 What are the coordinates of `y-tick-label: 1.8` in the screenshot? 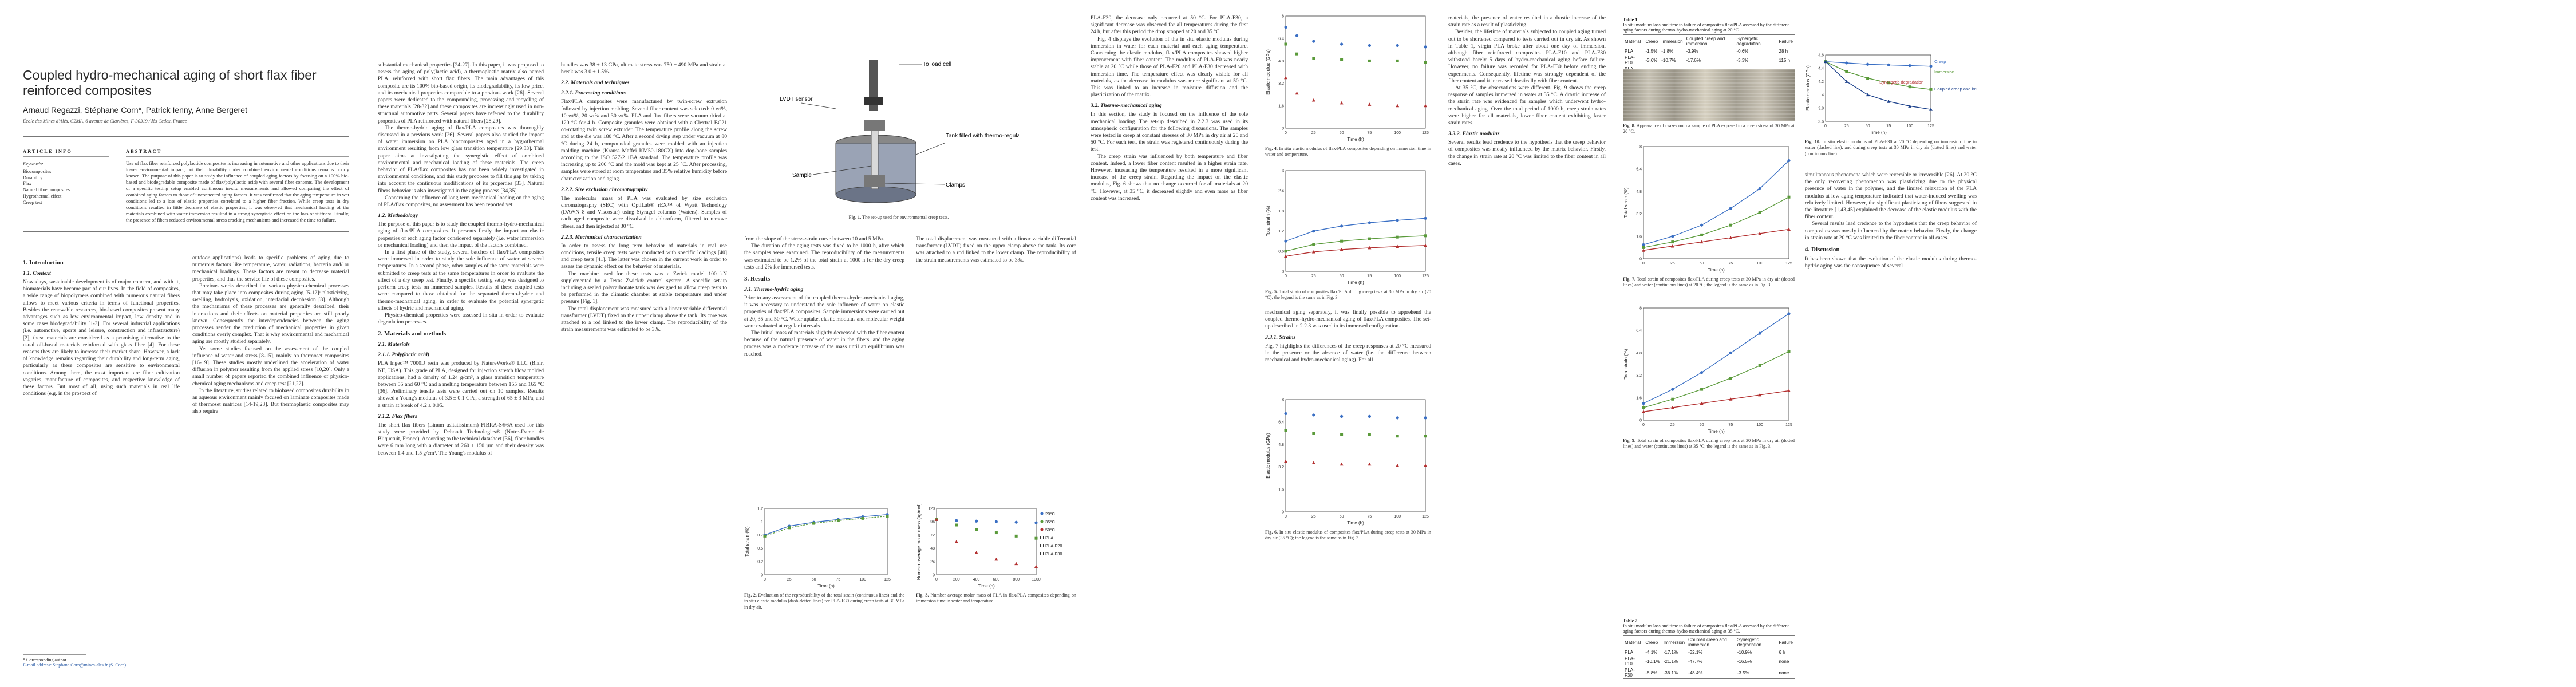 It's located at (1281, 212).